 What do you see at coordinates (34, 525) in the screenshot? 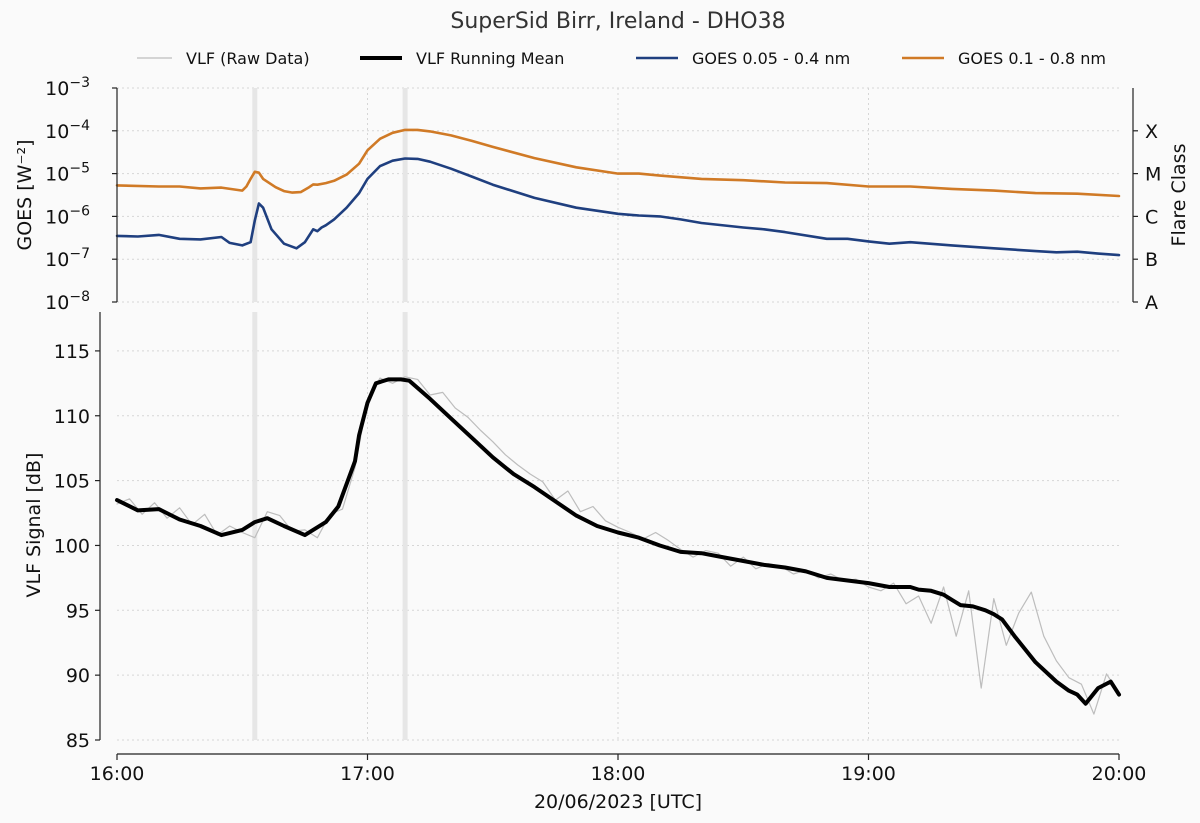
I see `vlf-ylabel: VLF Signal [dB]` at bounding box center [34, 525].